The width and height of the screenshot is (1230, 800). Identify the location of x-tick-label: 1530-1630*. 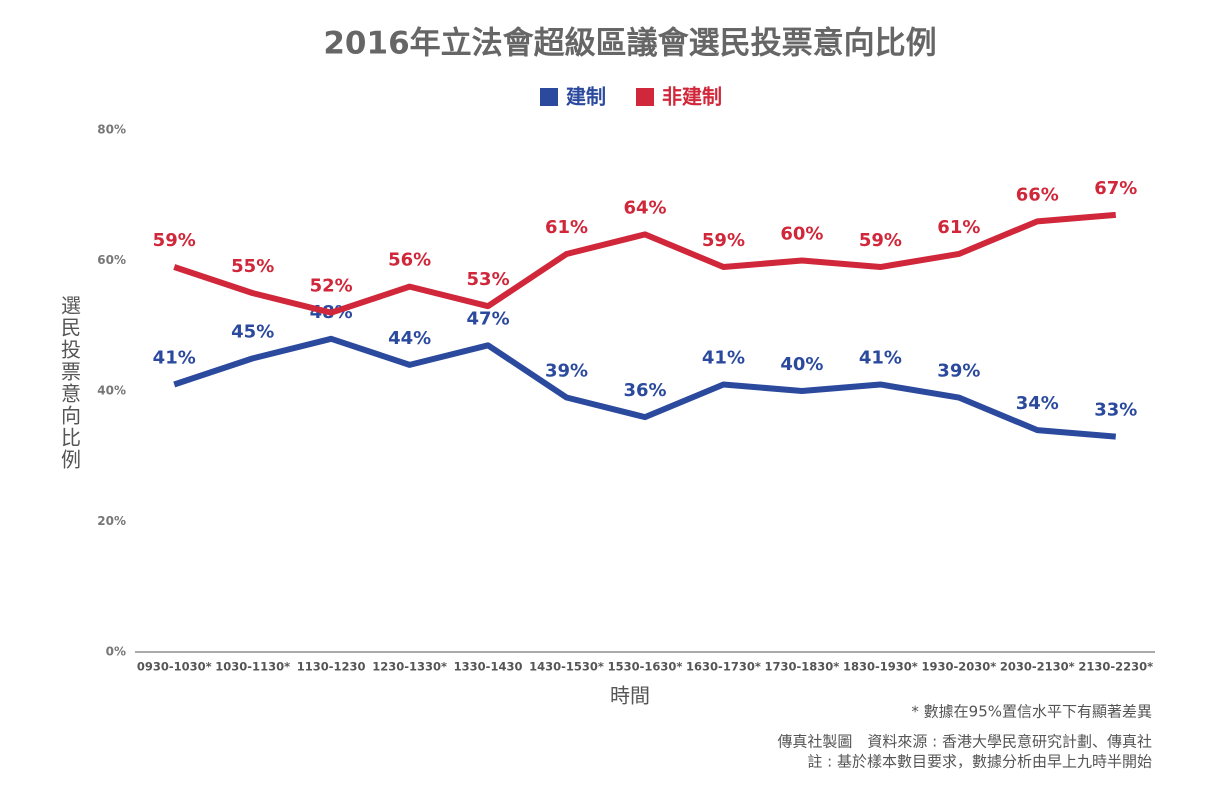
(645, 667).